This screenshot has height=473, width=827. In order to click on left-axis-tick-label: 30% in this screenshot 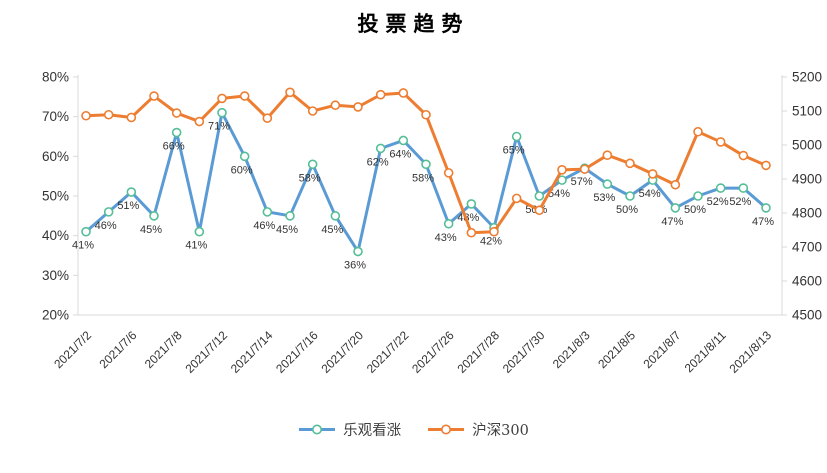, I will do `click(55, 275)`.